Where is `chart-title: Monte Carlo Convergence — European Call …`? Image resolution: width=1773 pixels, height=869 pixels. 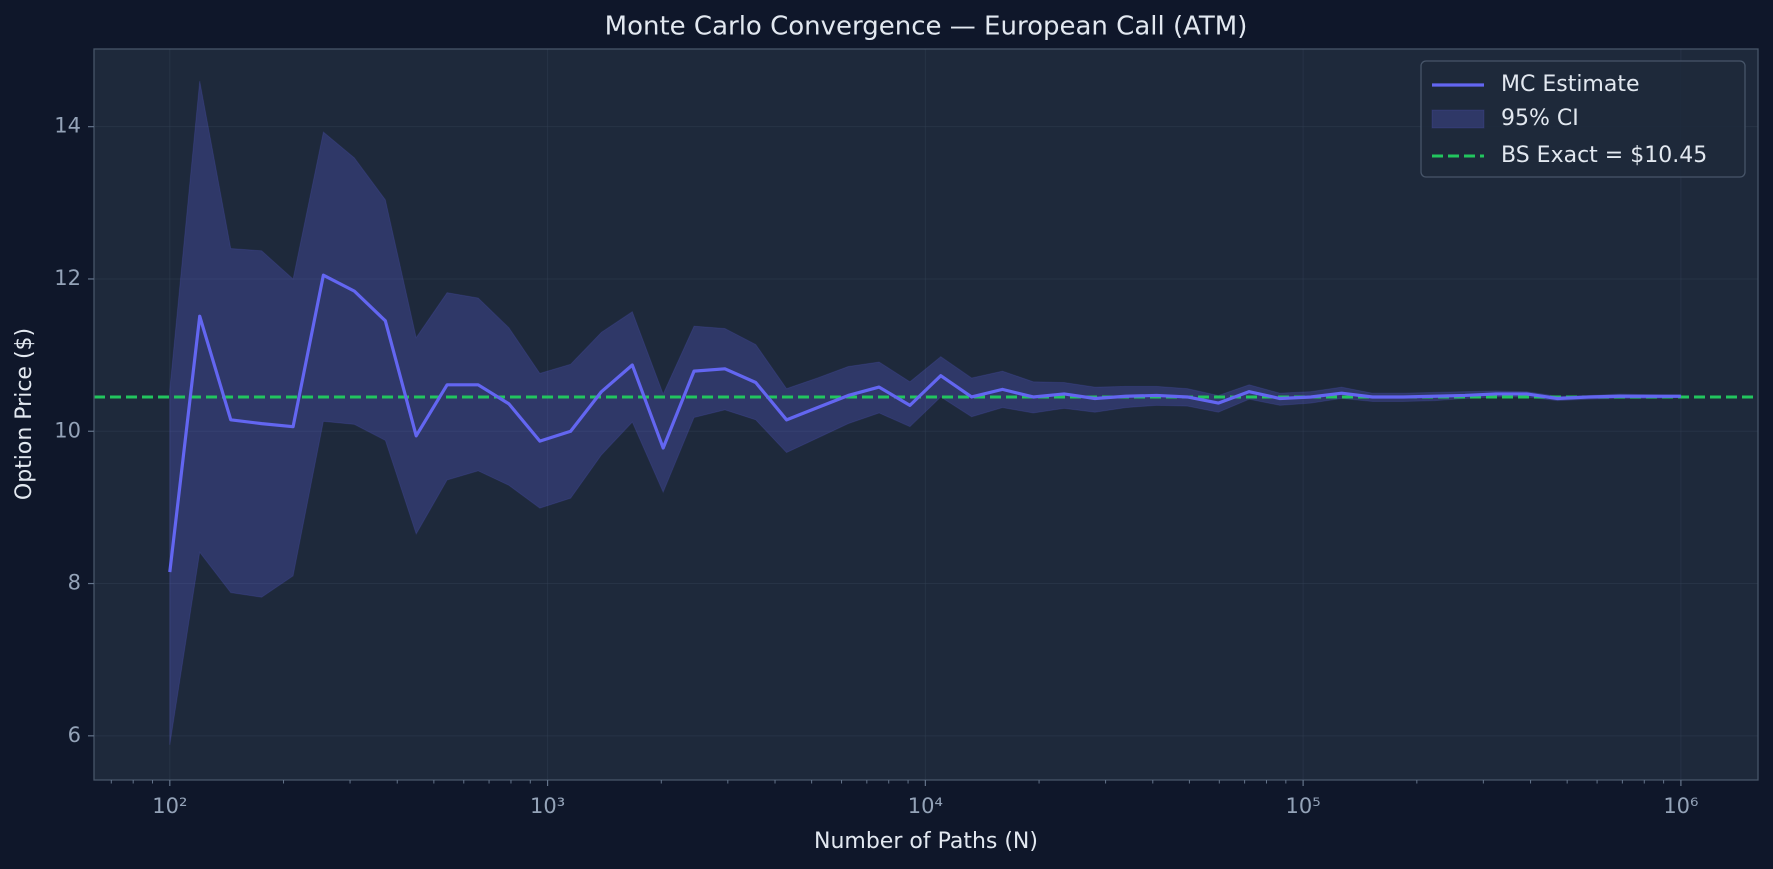
chart-title: Monte Carlo Convergence — European Call … is located at coordinates (926, 27).